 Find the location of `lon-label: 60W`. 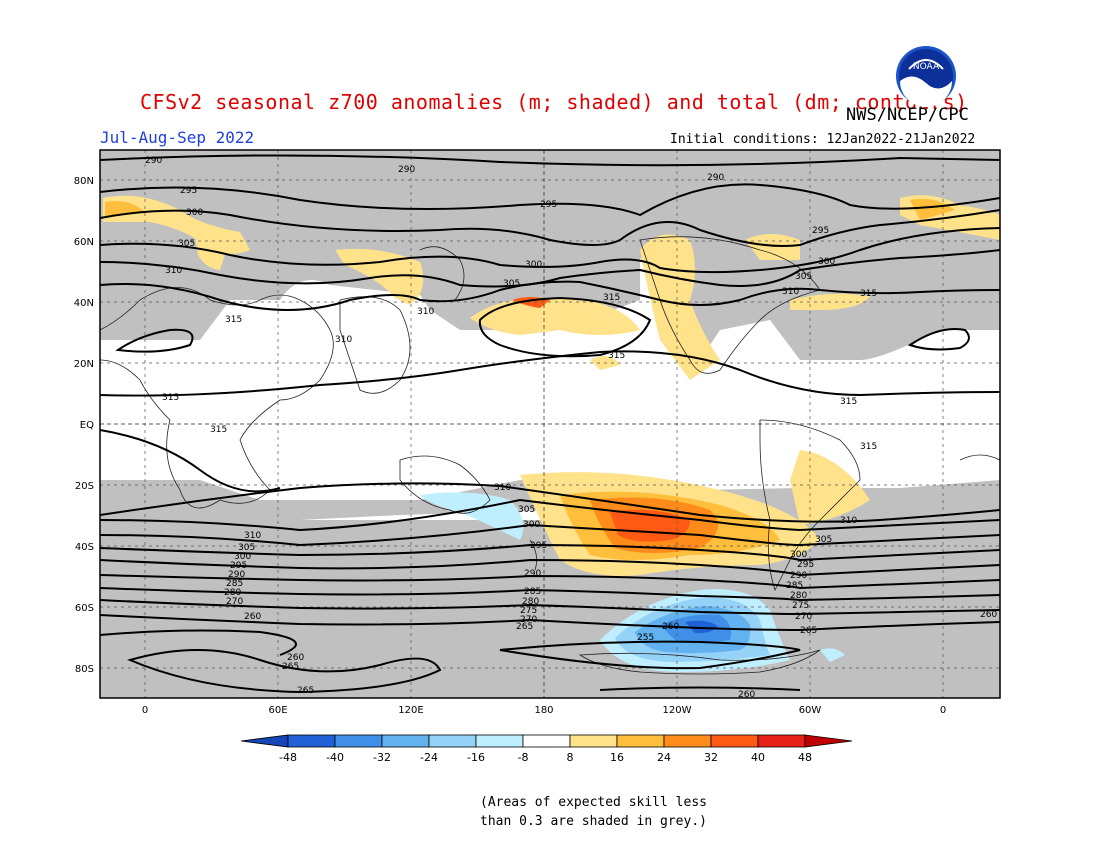

lon-label: 60W is located at coordinates (810, 710).